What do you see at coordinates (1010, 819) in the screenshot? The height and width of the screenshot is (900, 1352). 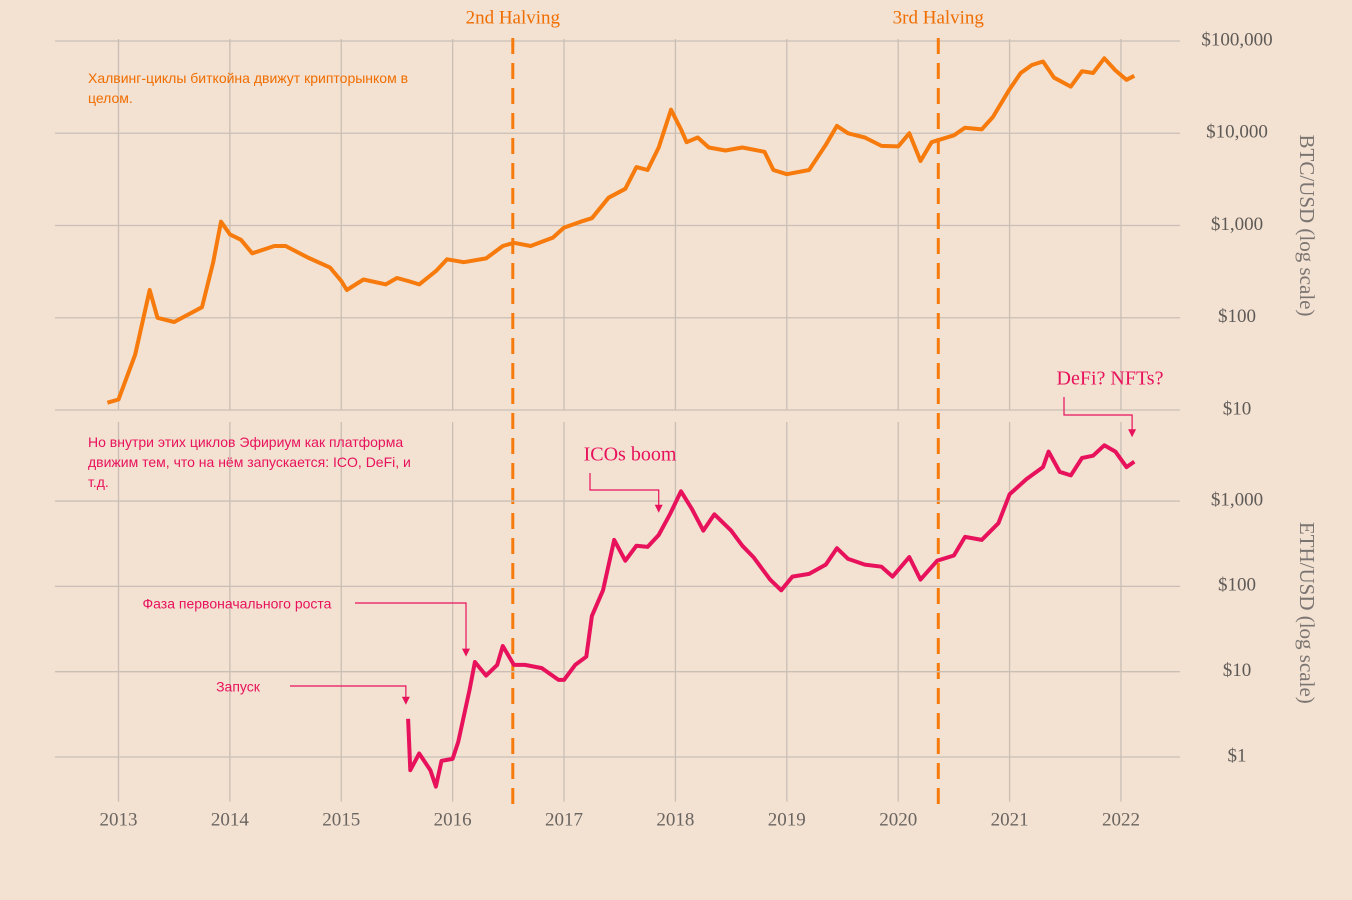 I see `x-tick-label: 2021` at bounding box center [1010, 819].